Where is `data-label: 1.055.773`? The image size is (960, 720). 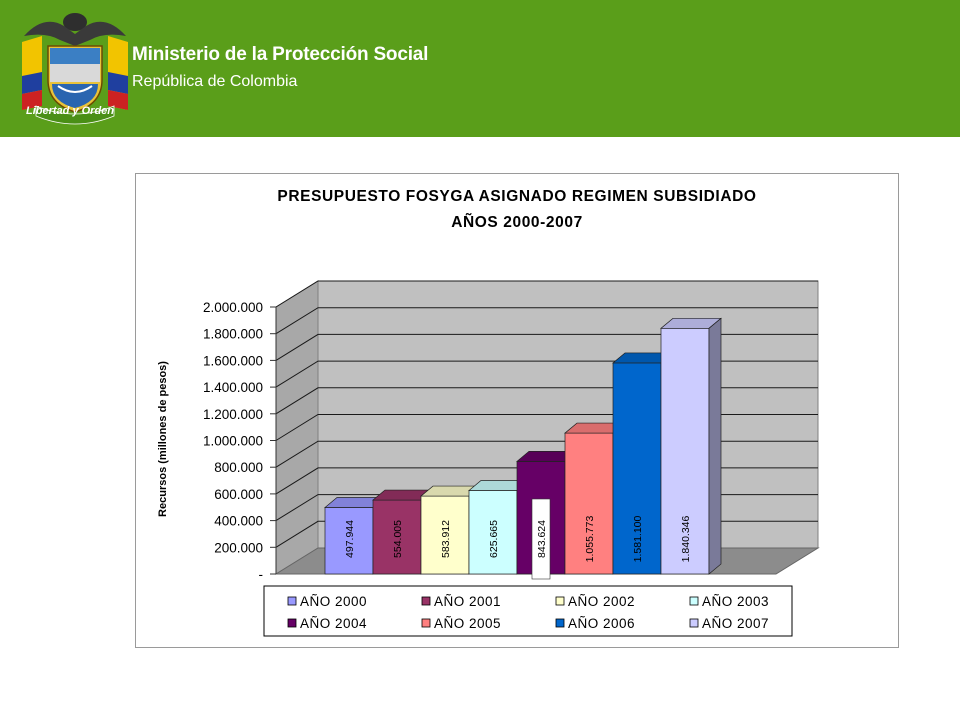 data-label: 1.055.773 is located at coordinates (590, 538).